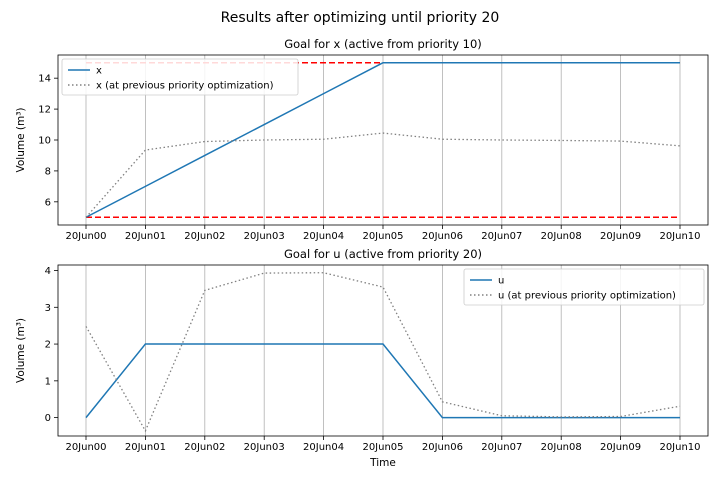 The image size is (720, 480). What do you see at coordinates (44, 79) in the screenshot?
I see `y-tick-label: 14` at bounding box center [44, 79].